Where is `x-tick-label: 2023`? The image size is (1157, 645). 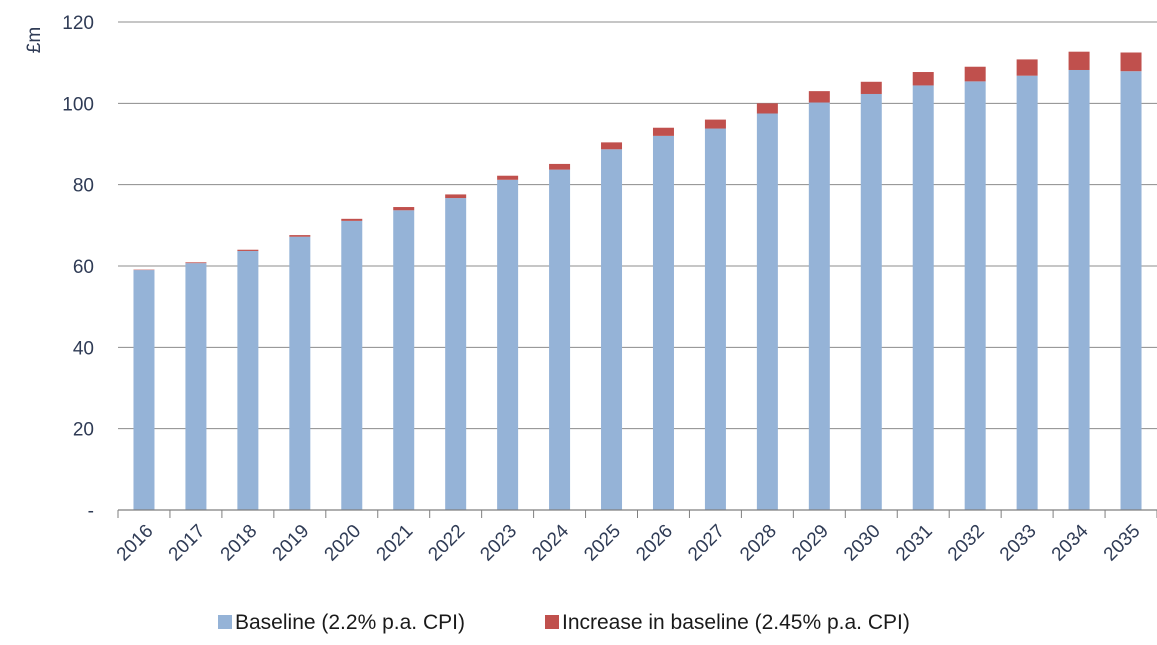
x-tick-label: 2023 is located at coordinates (498, 543).